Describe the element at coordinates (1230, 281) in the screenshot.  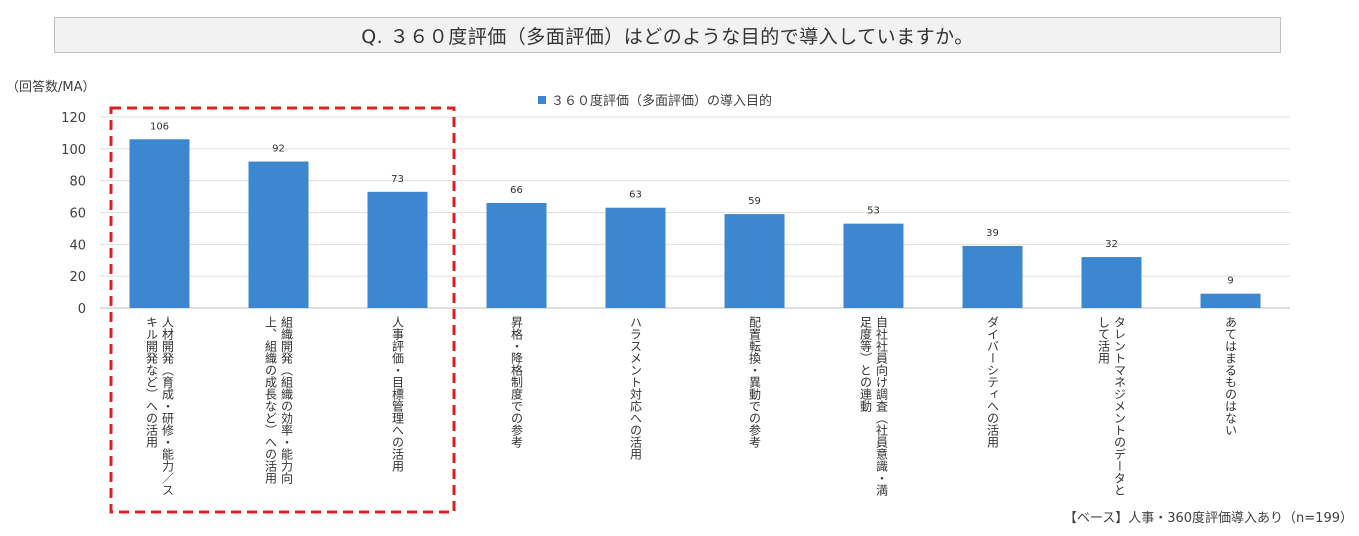
I see `data-label: 9` at that location.